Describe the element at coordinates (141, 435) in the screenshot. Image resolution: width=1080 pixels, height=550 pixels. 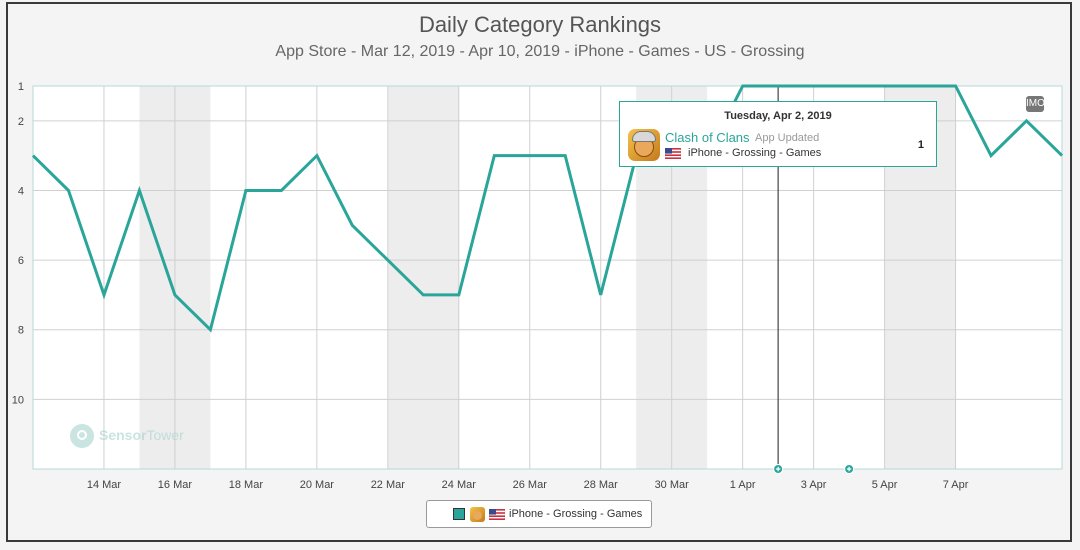
I see `watermark-text: SensorTower` at that location.